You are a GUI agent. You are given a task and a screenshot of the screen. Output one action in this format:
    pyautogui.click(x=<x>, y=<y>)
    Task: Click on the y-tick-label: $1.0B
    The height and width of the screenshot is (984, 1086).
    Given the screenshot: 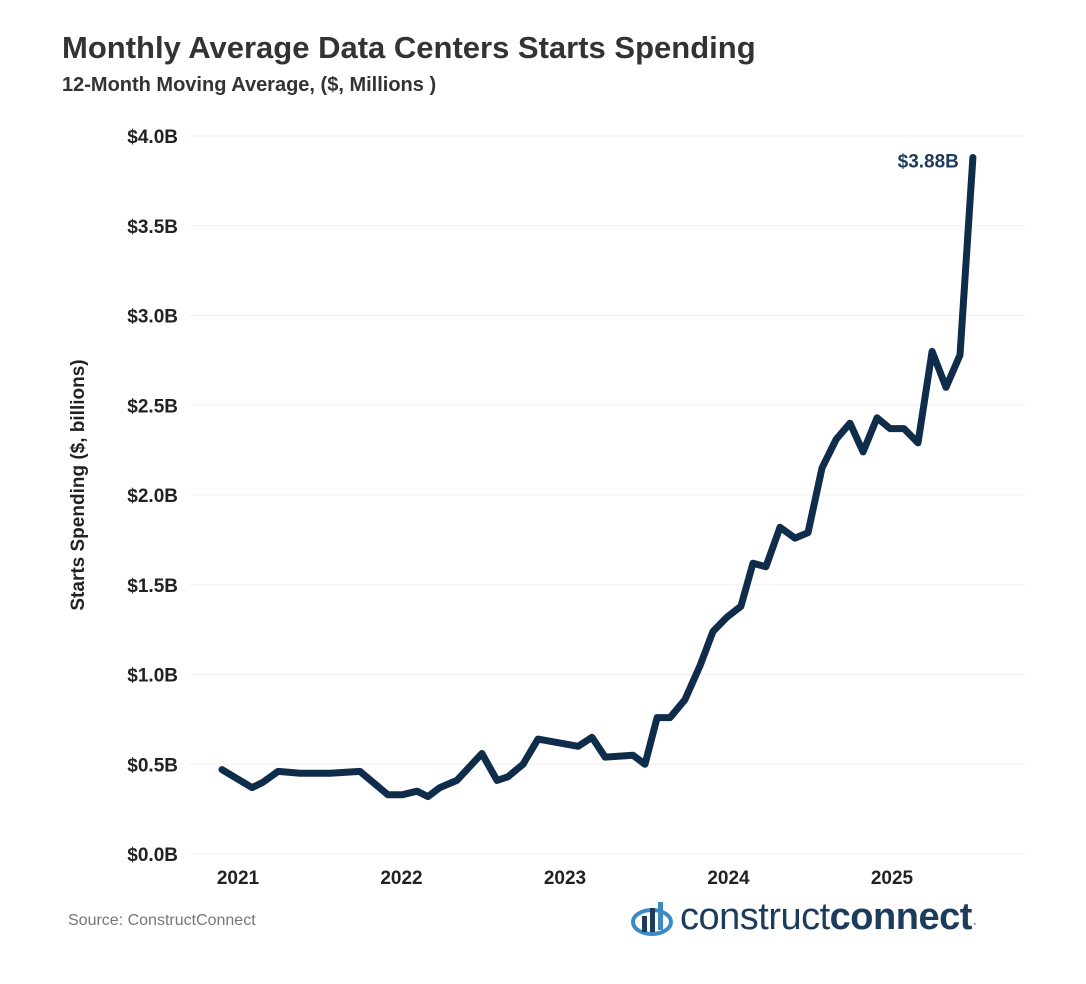 What is the action you would take?
    pyautogui.click(x=152, y=676)
    